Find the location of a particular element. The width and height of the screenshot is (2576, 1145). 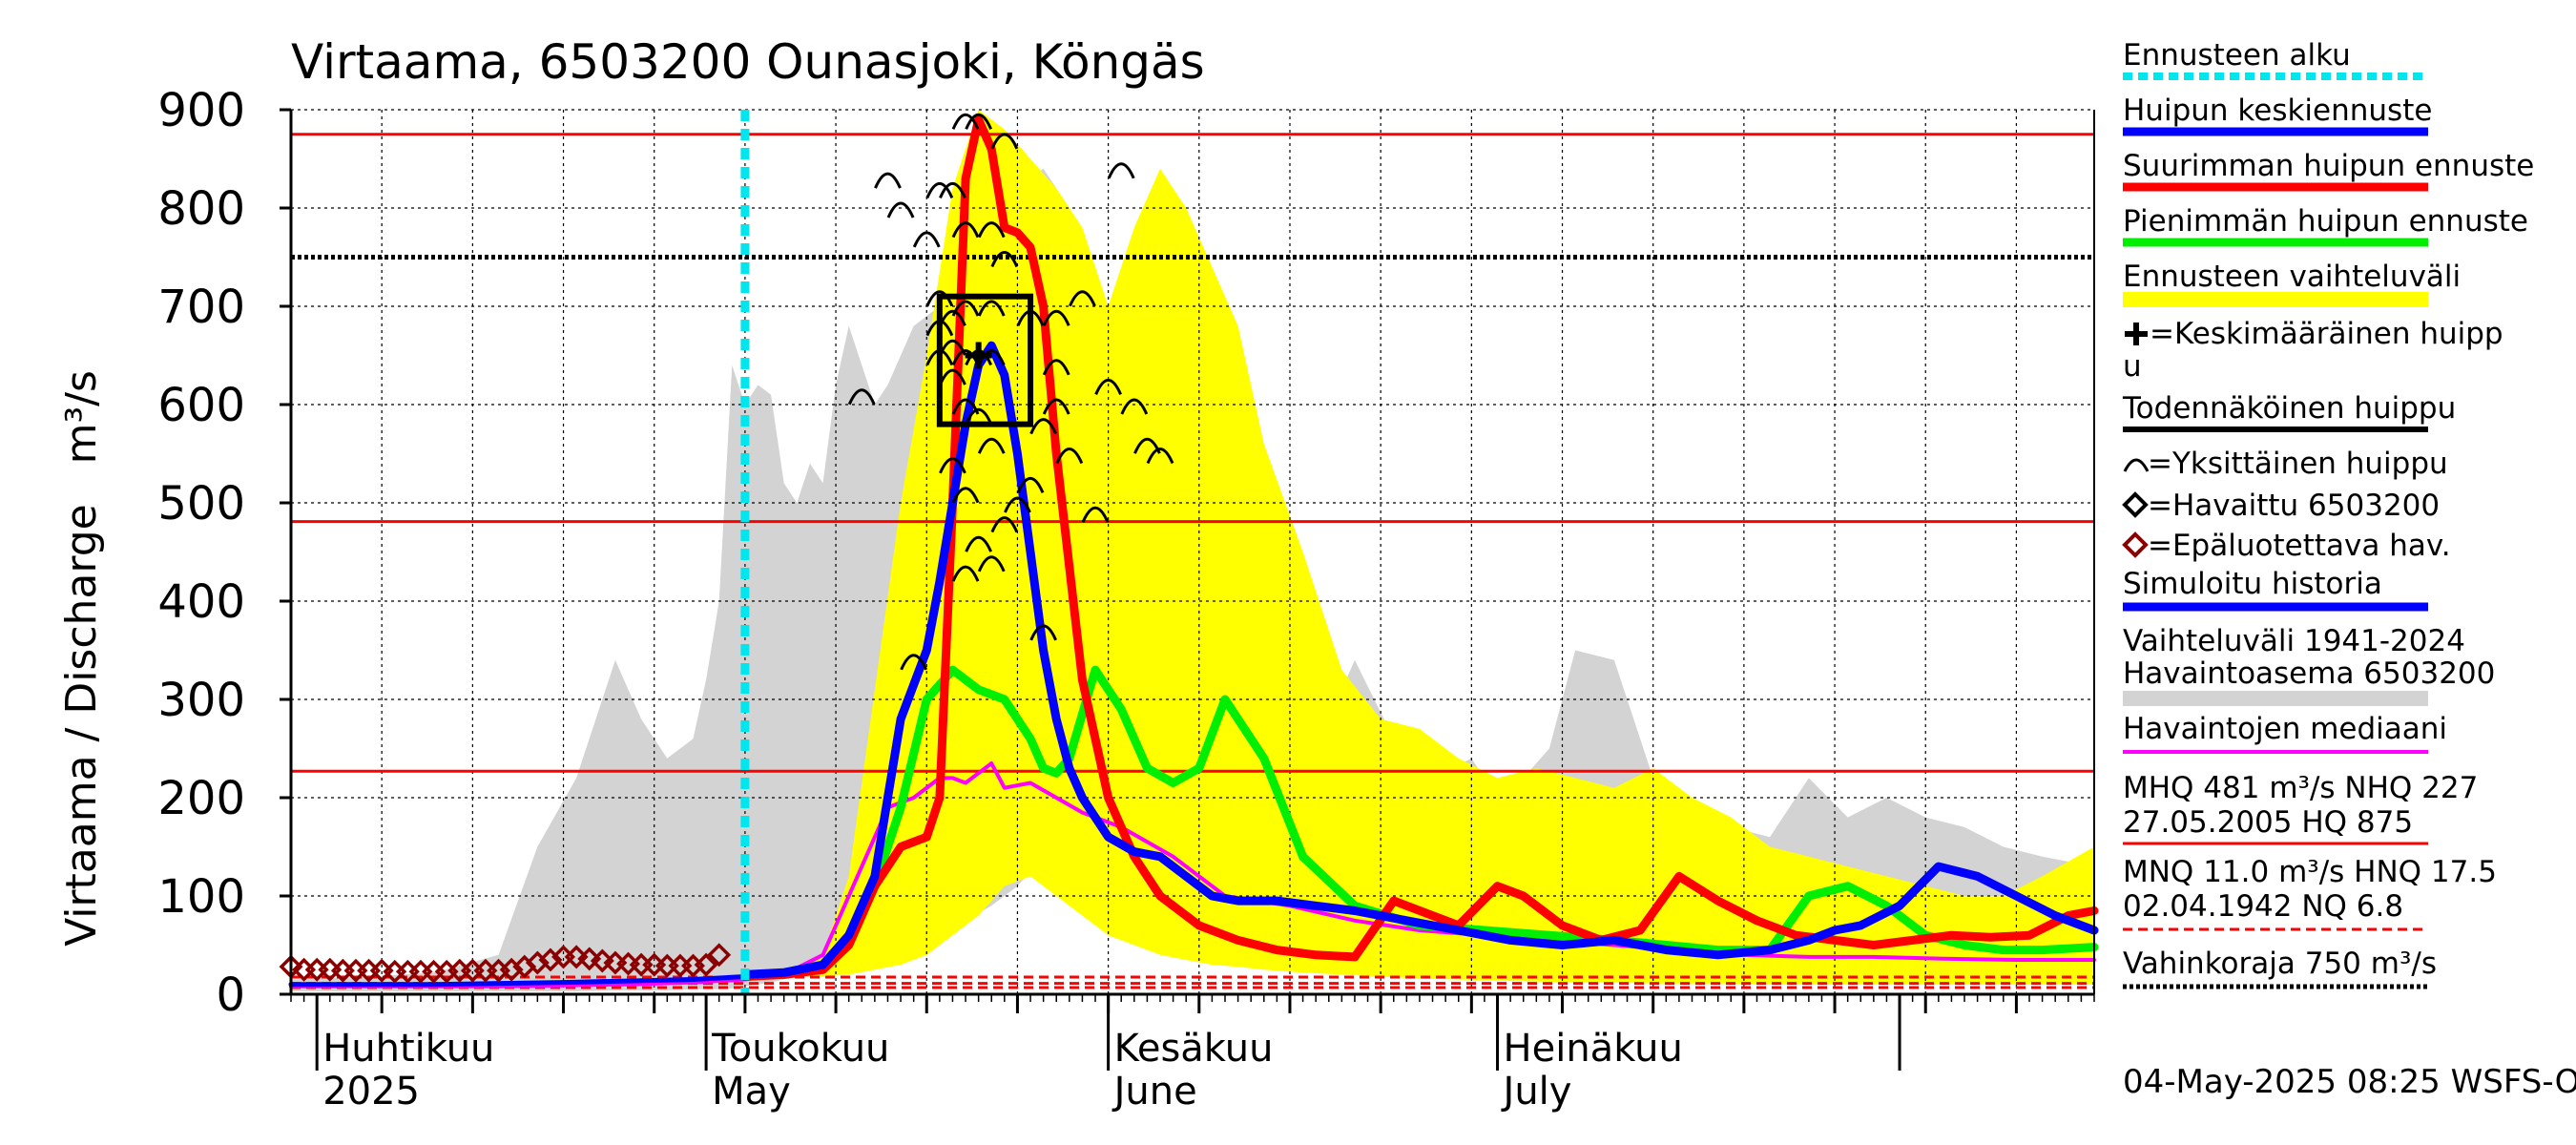

legend-label-max-peak: Suurimman huipun ennuste is located at coordinates (2328, 166).